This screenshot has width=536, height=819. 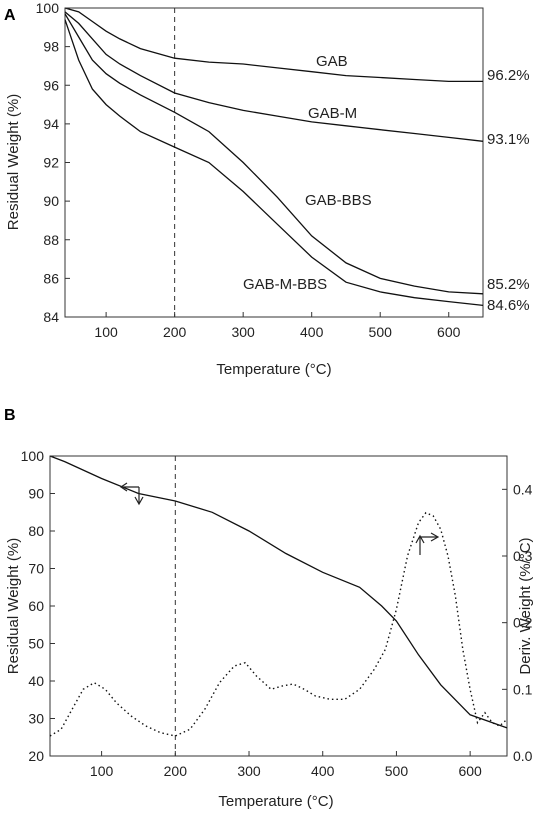 What do you see at coordinates (285, 284) in the screenshot?
I see `label-gab-m-bbs: GAB-M-BBS` at bounding box center [285, 284].